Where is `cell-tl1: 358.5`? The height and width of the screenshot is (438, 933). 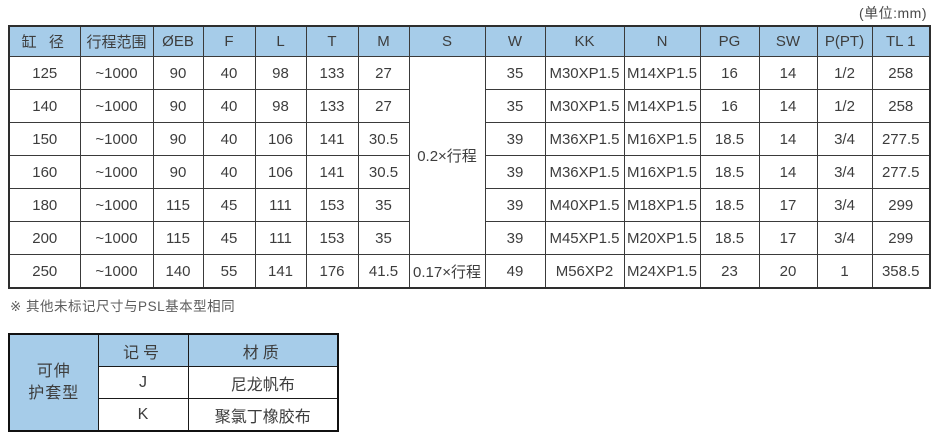 cell-tl1: 358.5 is located at coordinates (901, 271).